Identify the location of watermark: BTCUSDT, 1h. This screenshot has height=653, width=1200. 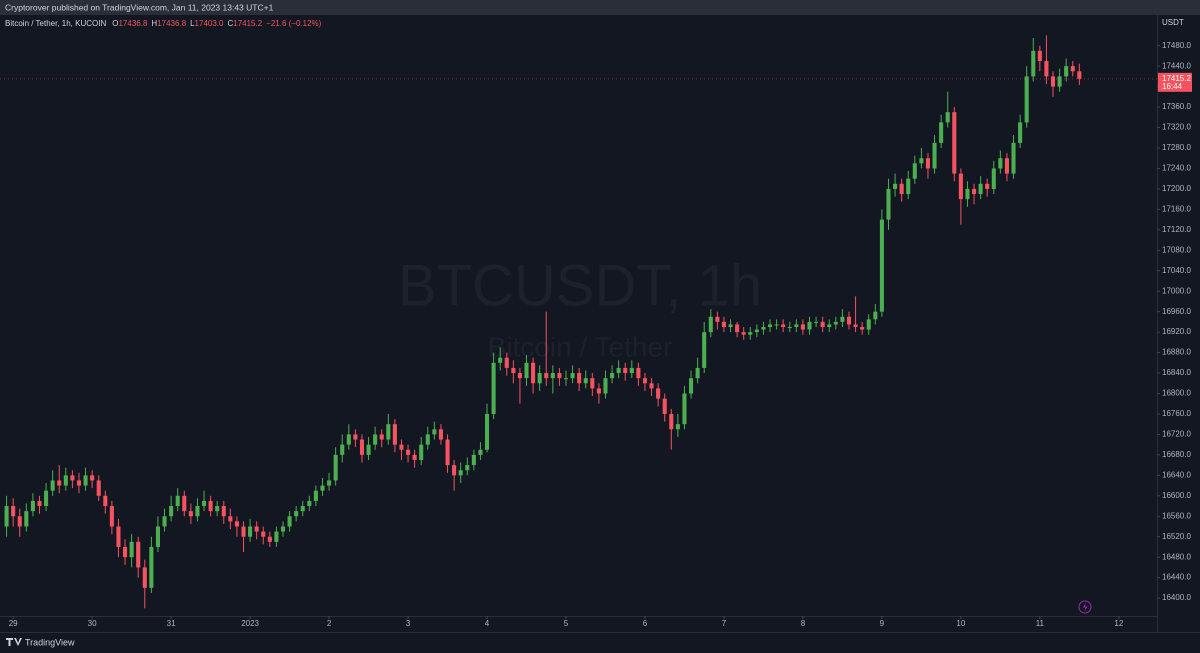
(580, 285).